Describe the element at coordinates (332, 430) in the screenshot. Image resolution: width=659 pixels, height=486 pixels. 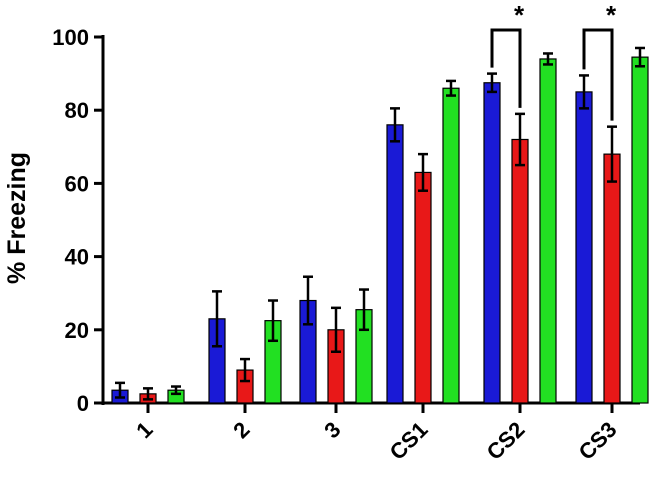
I see `x-tick-label: 3` at that location.